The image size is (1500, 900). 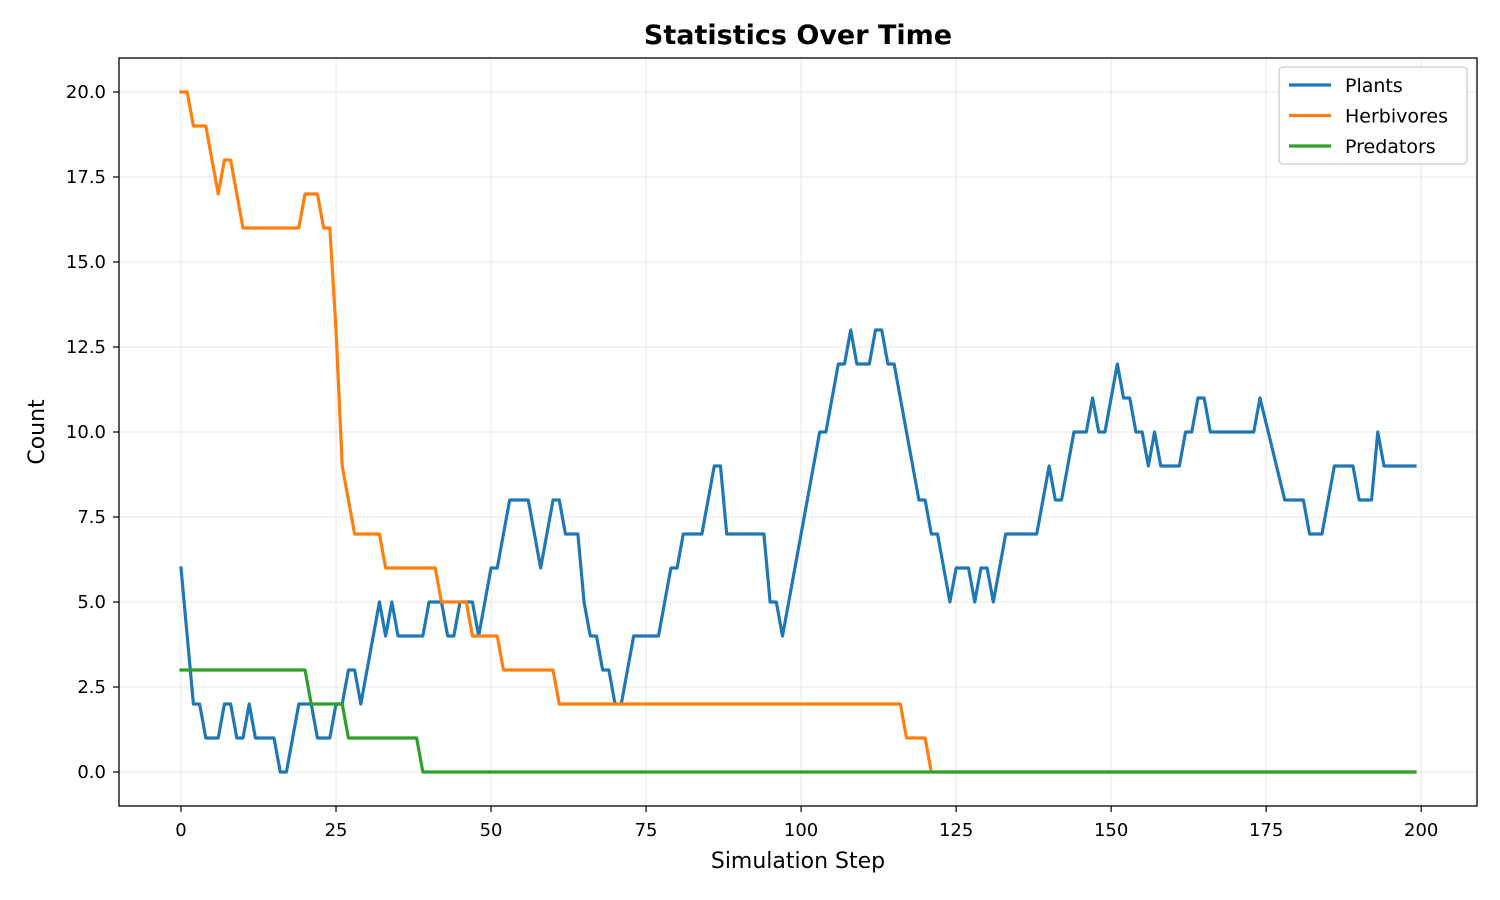 What do you see at coordinates (91, 602) in the screenshot?
I see `y-tick-label: 5.0` at bounding box center [91, 602].